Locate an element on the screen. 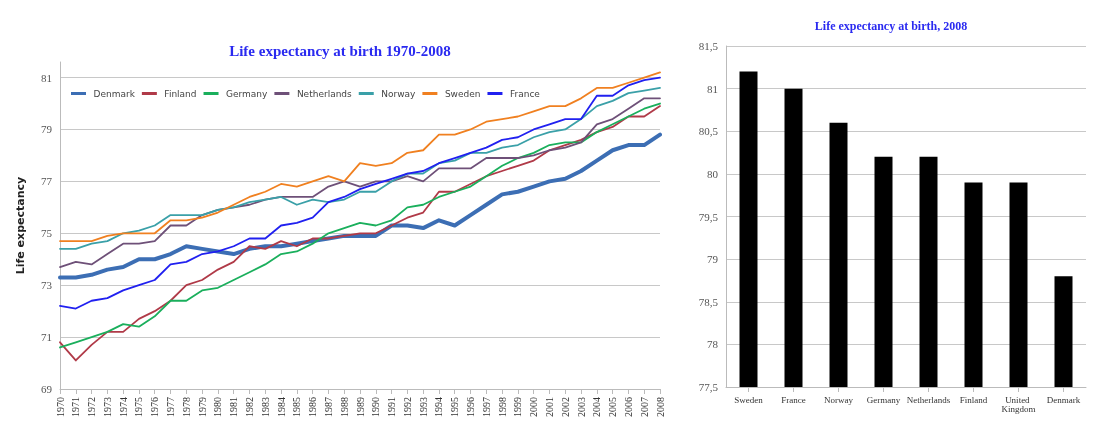 Image resolution: width=1096 pixels, height=427 pixels. legend-label: France is located at coordinates (525, 93).